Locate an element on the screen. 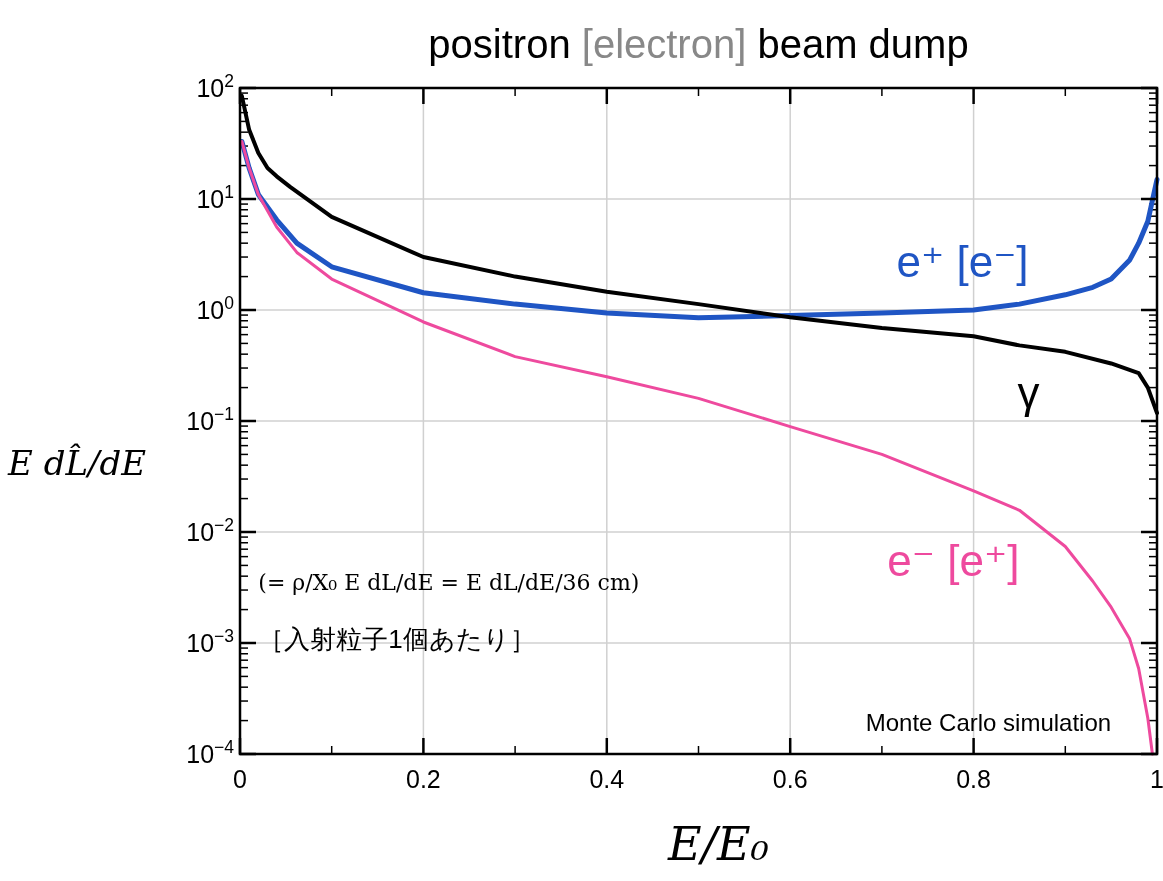  annotation: (= ρ/X₀ E dL/dE = E dL/dE/36 cm) is located at coordinates (449, 583).